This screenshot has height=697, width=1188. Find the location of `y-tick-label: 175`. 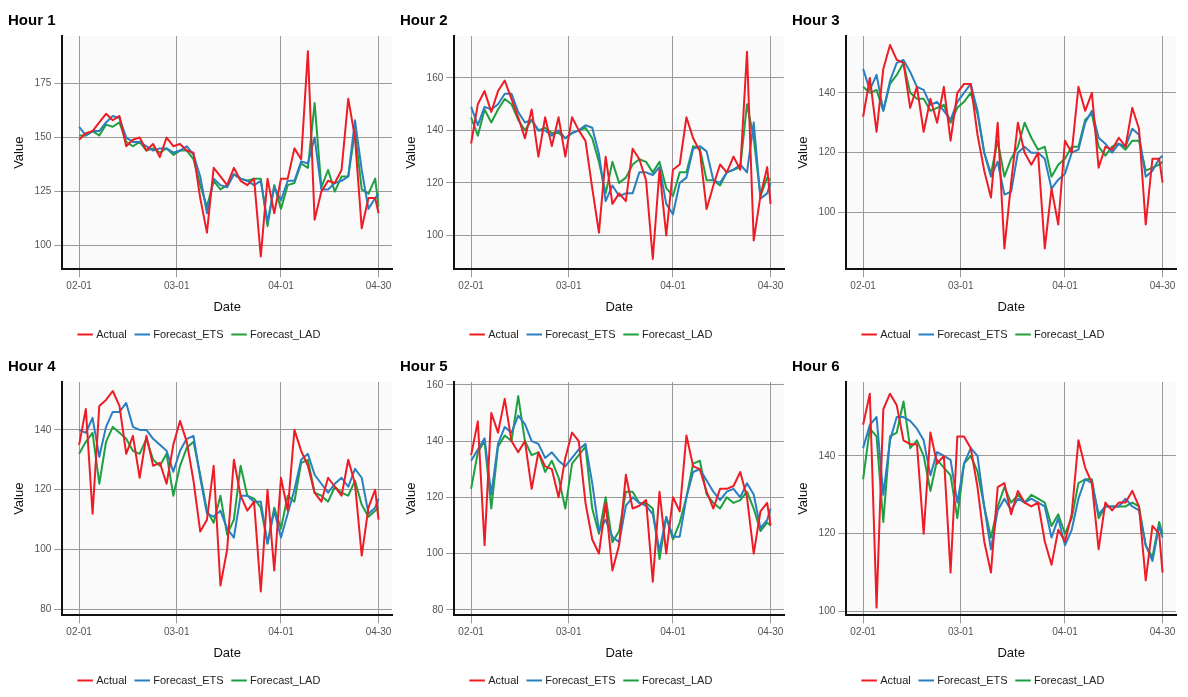

y-tick-label: 175 is located at coordinates (43, 83).